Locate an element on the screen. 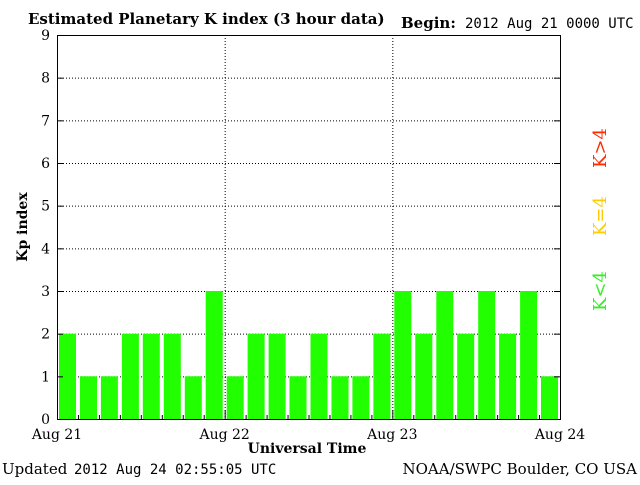 Image resolution: width=640 pixels, height=485 pixels. y-tick-label: 5 is located at coordinates (45, 207).